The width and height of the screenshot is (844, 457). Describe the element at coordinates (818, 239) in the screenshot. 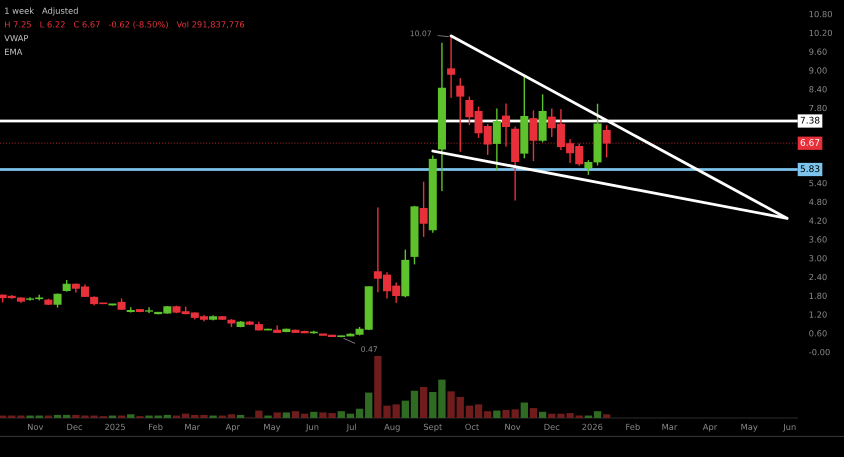

I see `y-tick-label: 3.60` at that location.